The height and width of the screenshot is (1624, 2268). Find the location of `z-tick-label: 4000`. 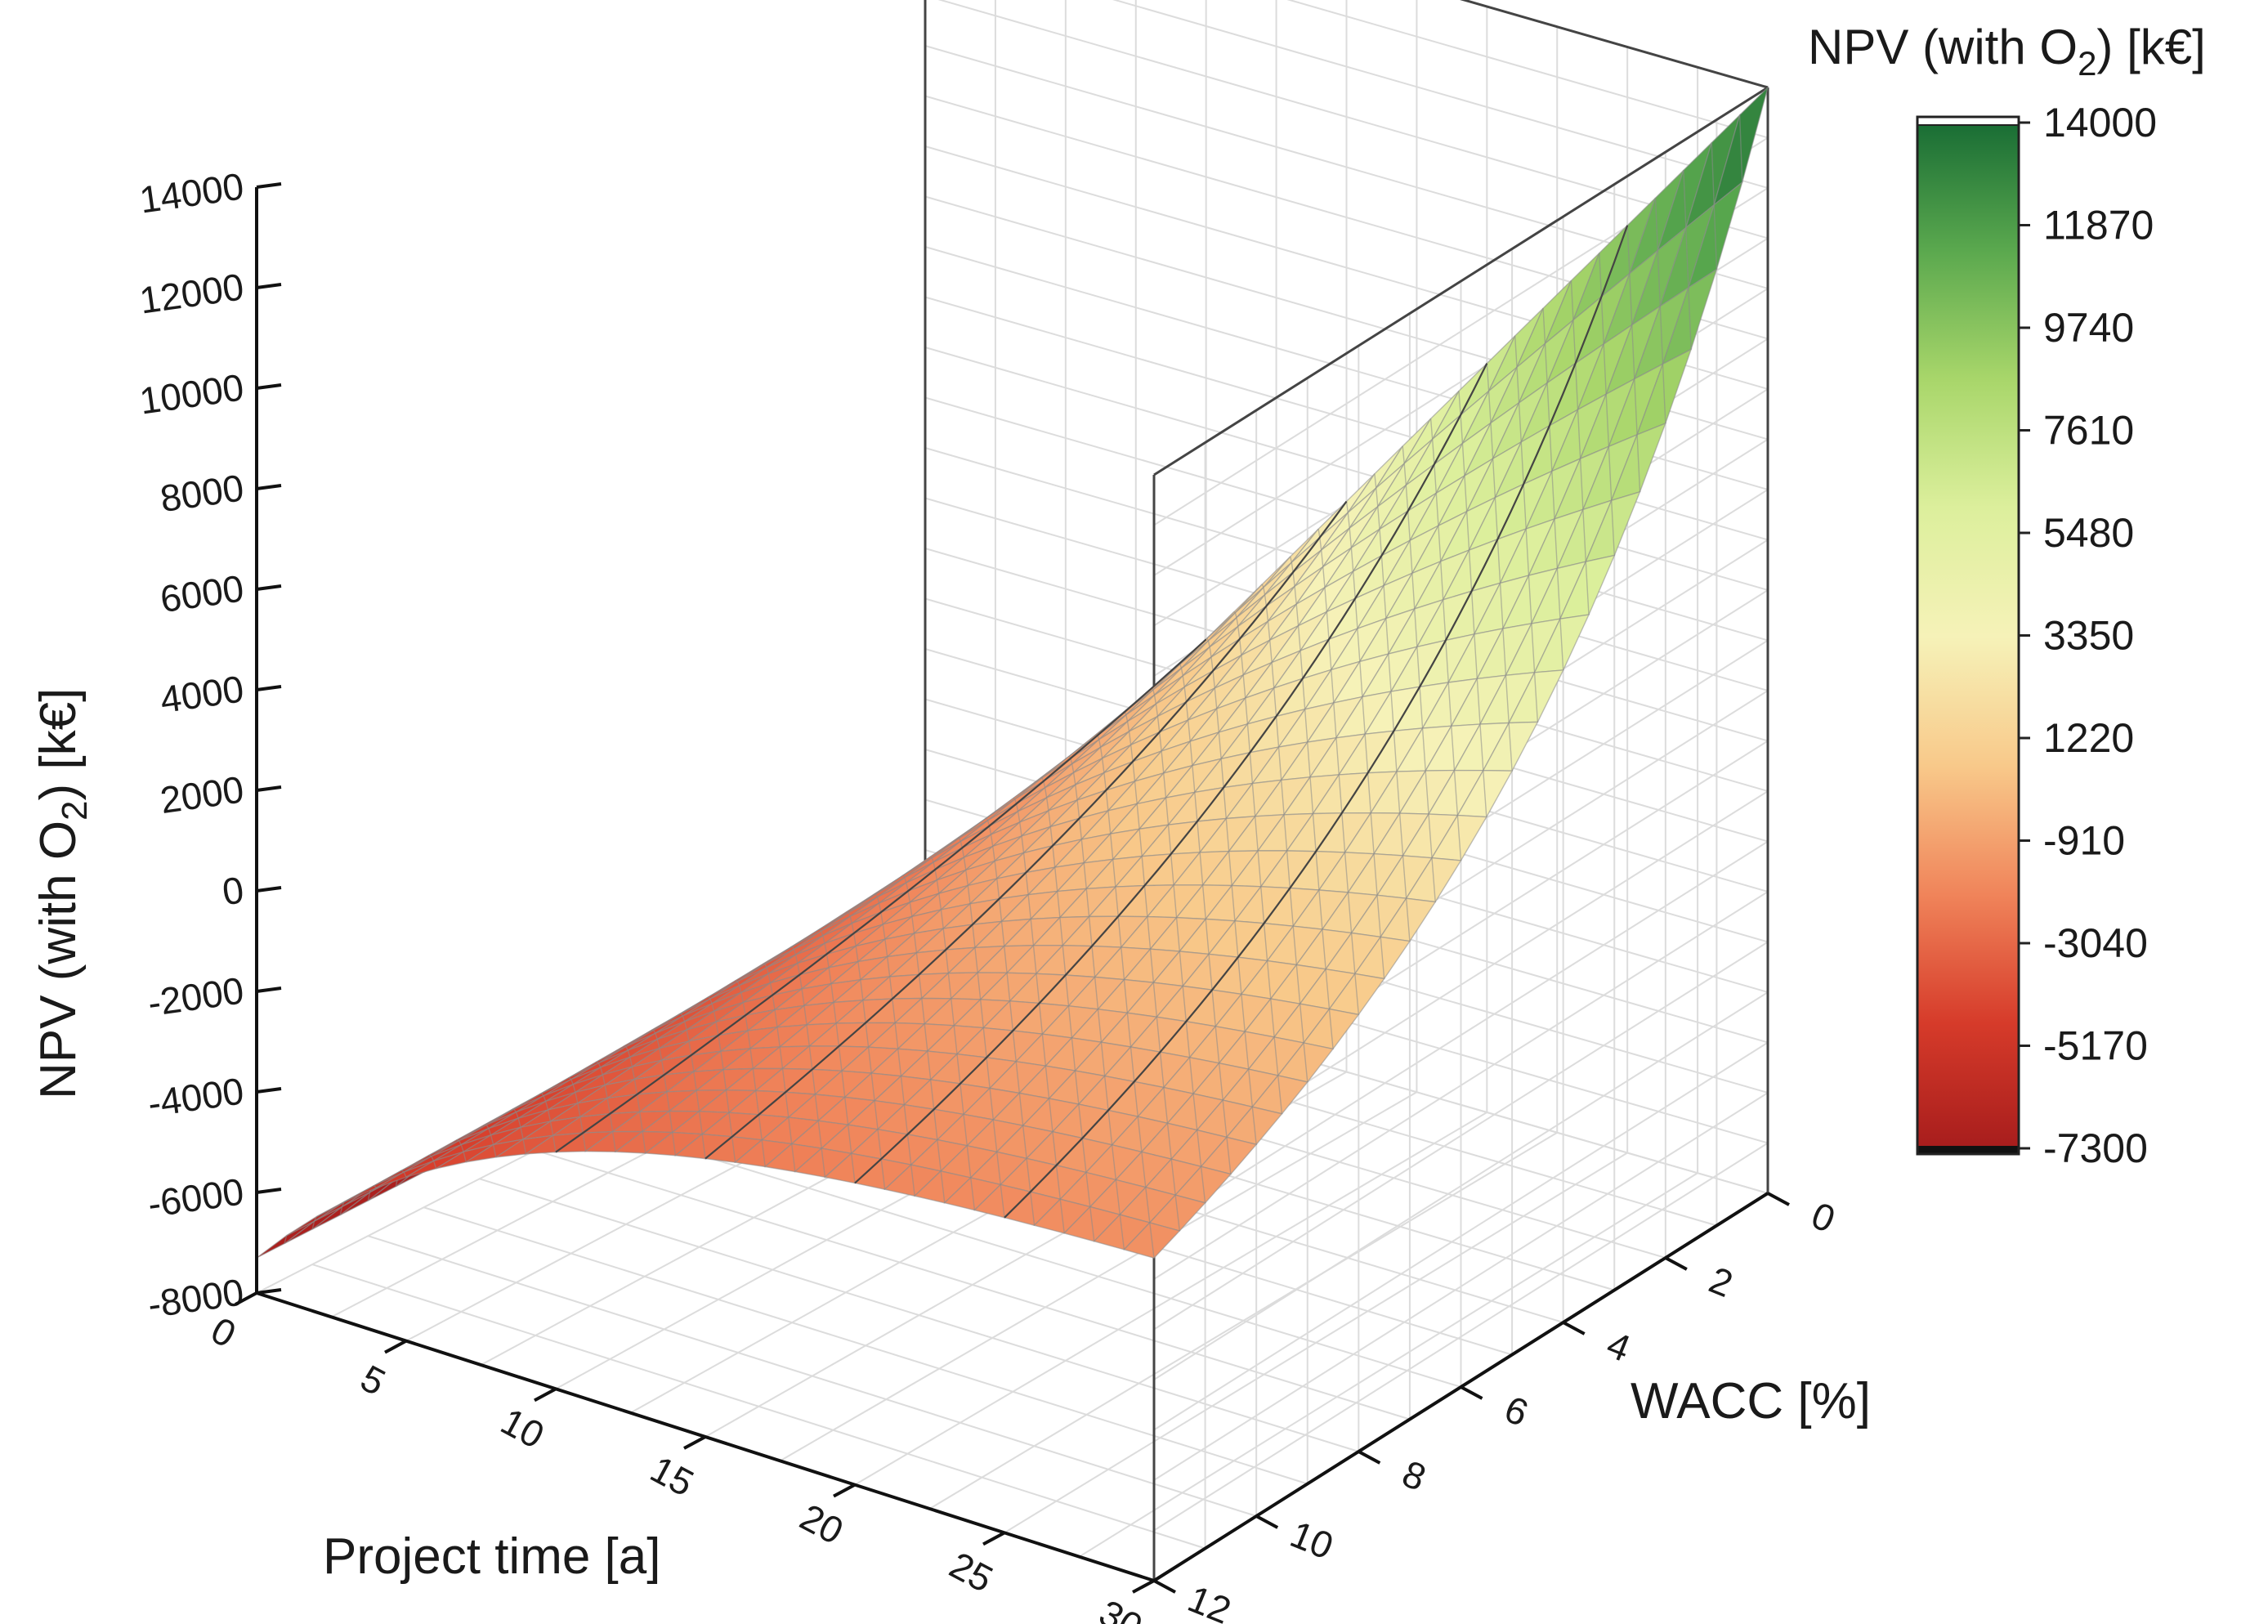

z-tick-label: 4000 is located at coordinates (202, 694).